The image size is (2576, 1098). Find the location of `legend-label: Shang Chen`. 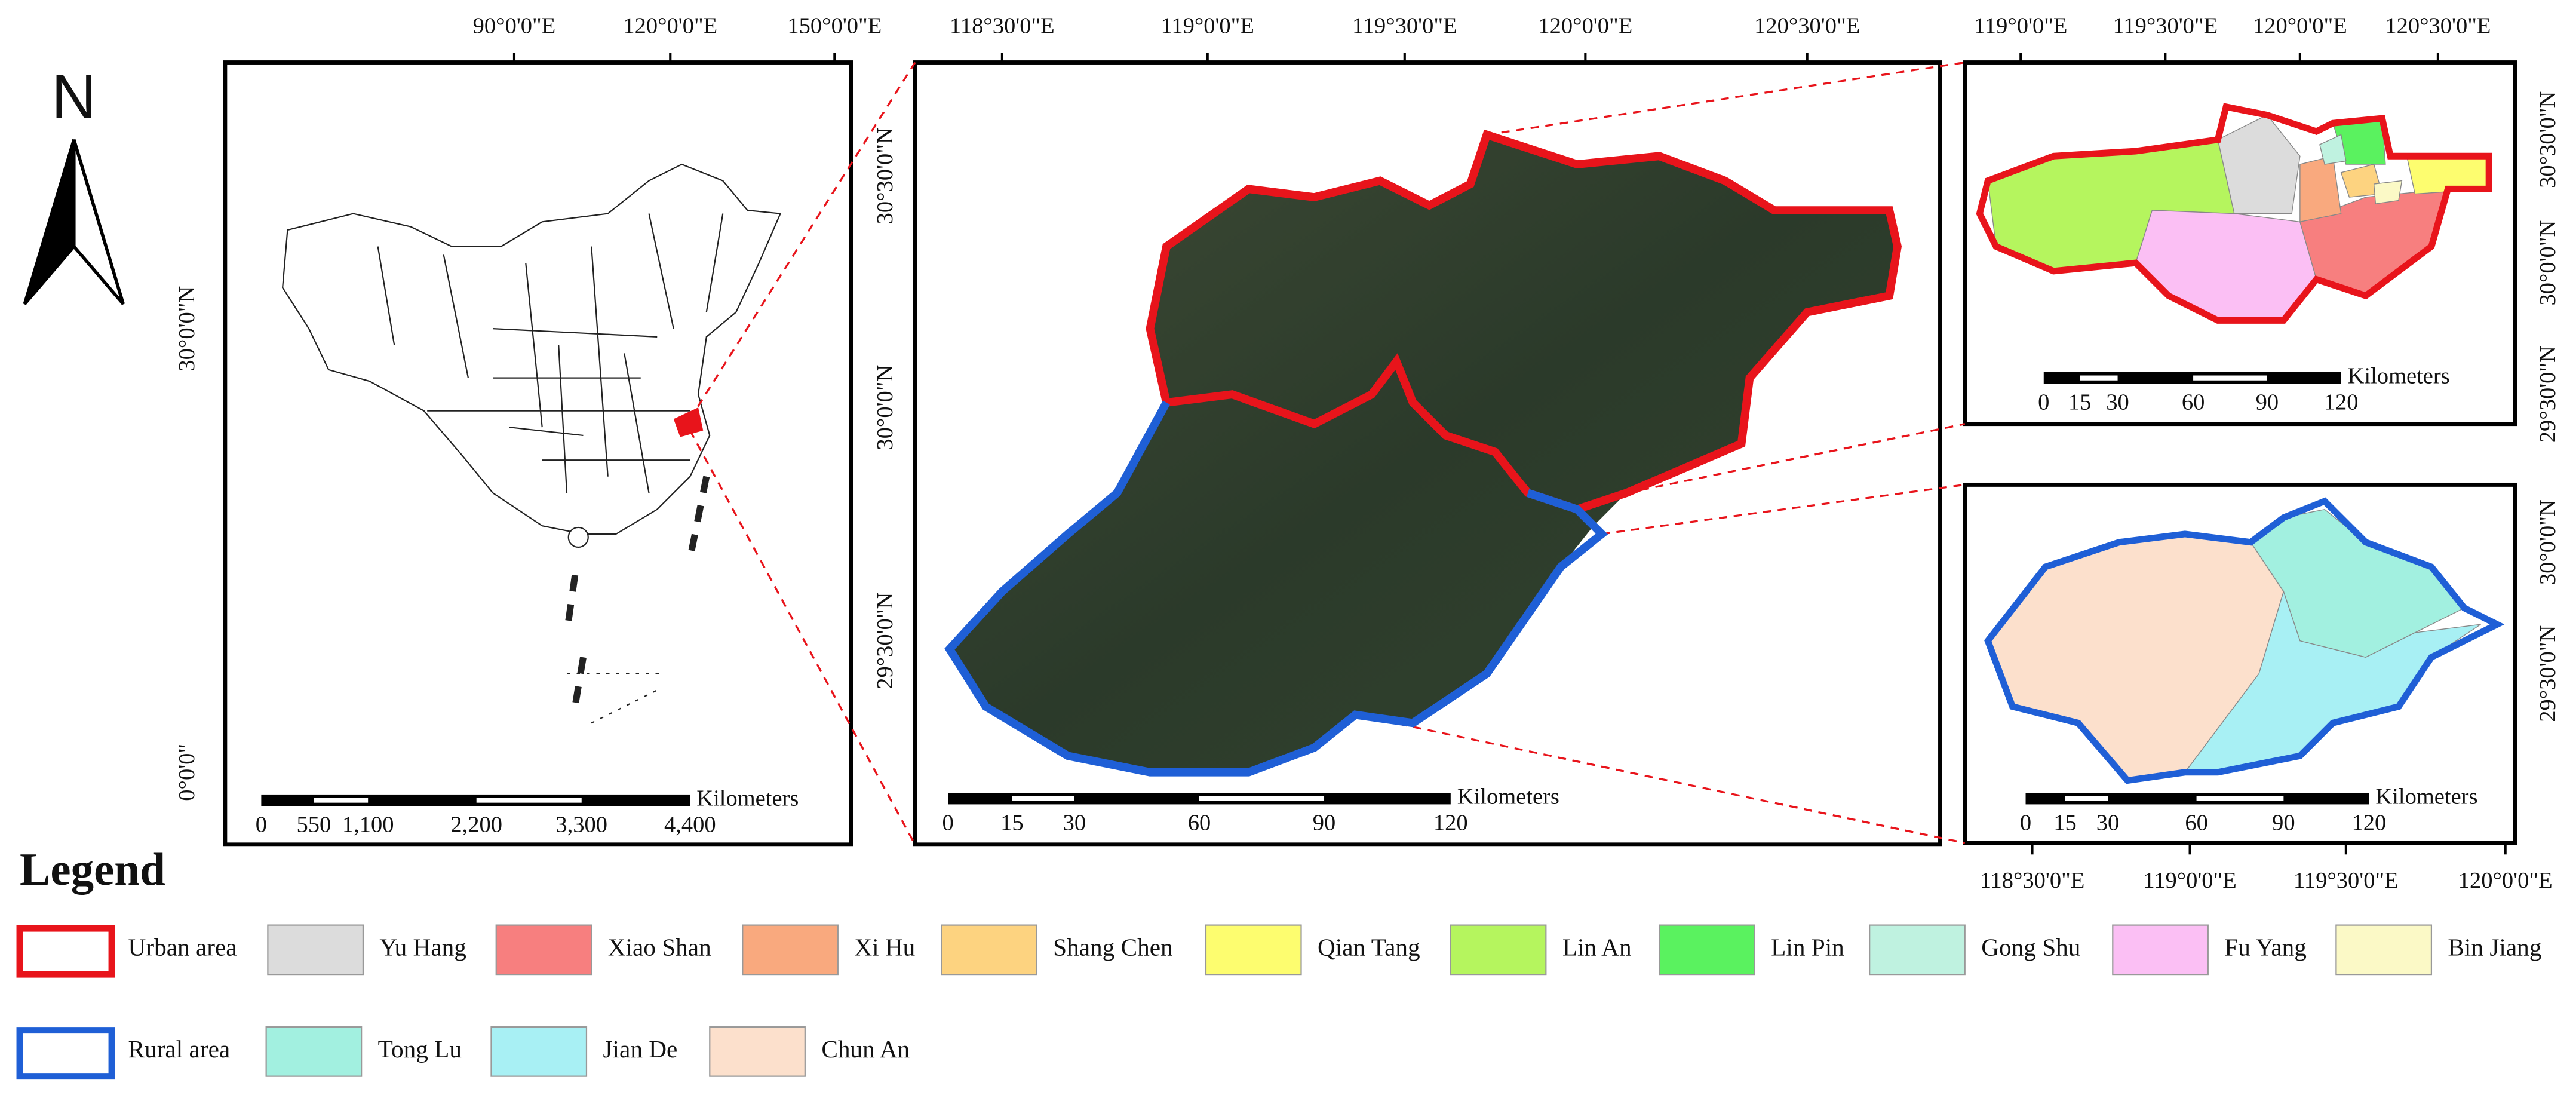

legend-label: Shang Chen is located at coordinates (1113, 947).